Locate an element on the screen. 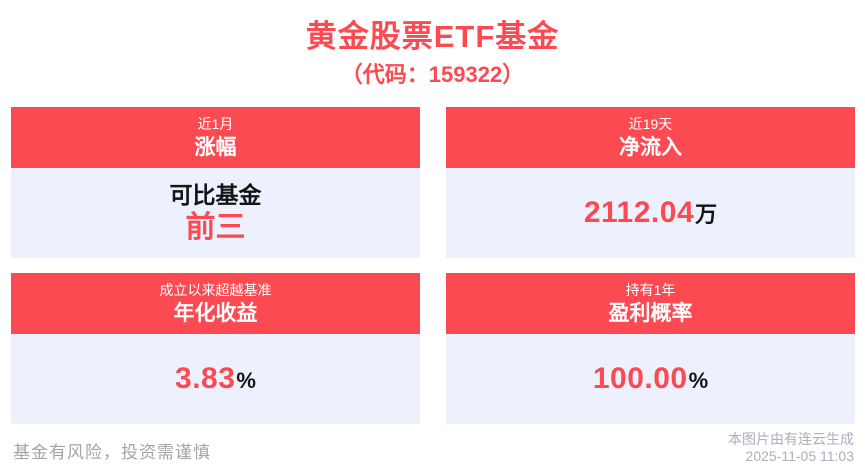  value-number: 100.00 is located at coordinates (640, 378).